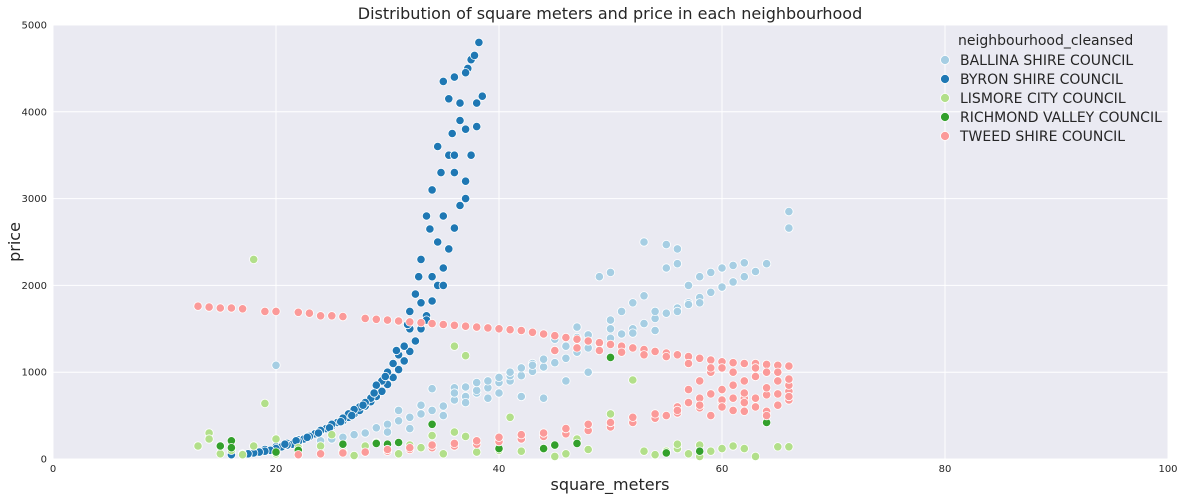 The height and width of the screenshot is (499, 1183). What do you see at coordinates (1045, 41) in the screenshot?
I see `legend-title: neighbourhood_cleansed` at bounding box center [1045, 41].